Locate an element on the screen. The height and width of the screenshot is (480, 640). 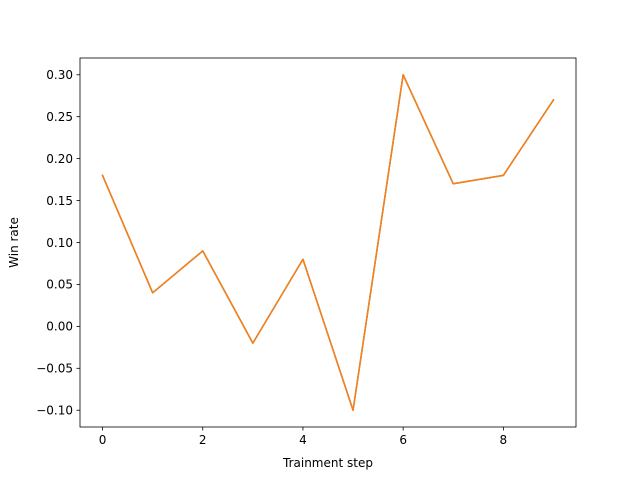
y-tick-label: 0.00 is located at coordinates (59, 327).